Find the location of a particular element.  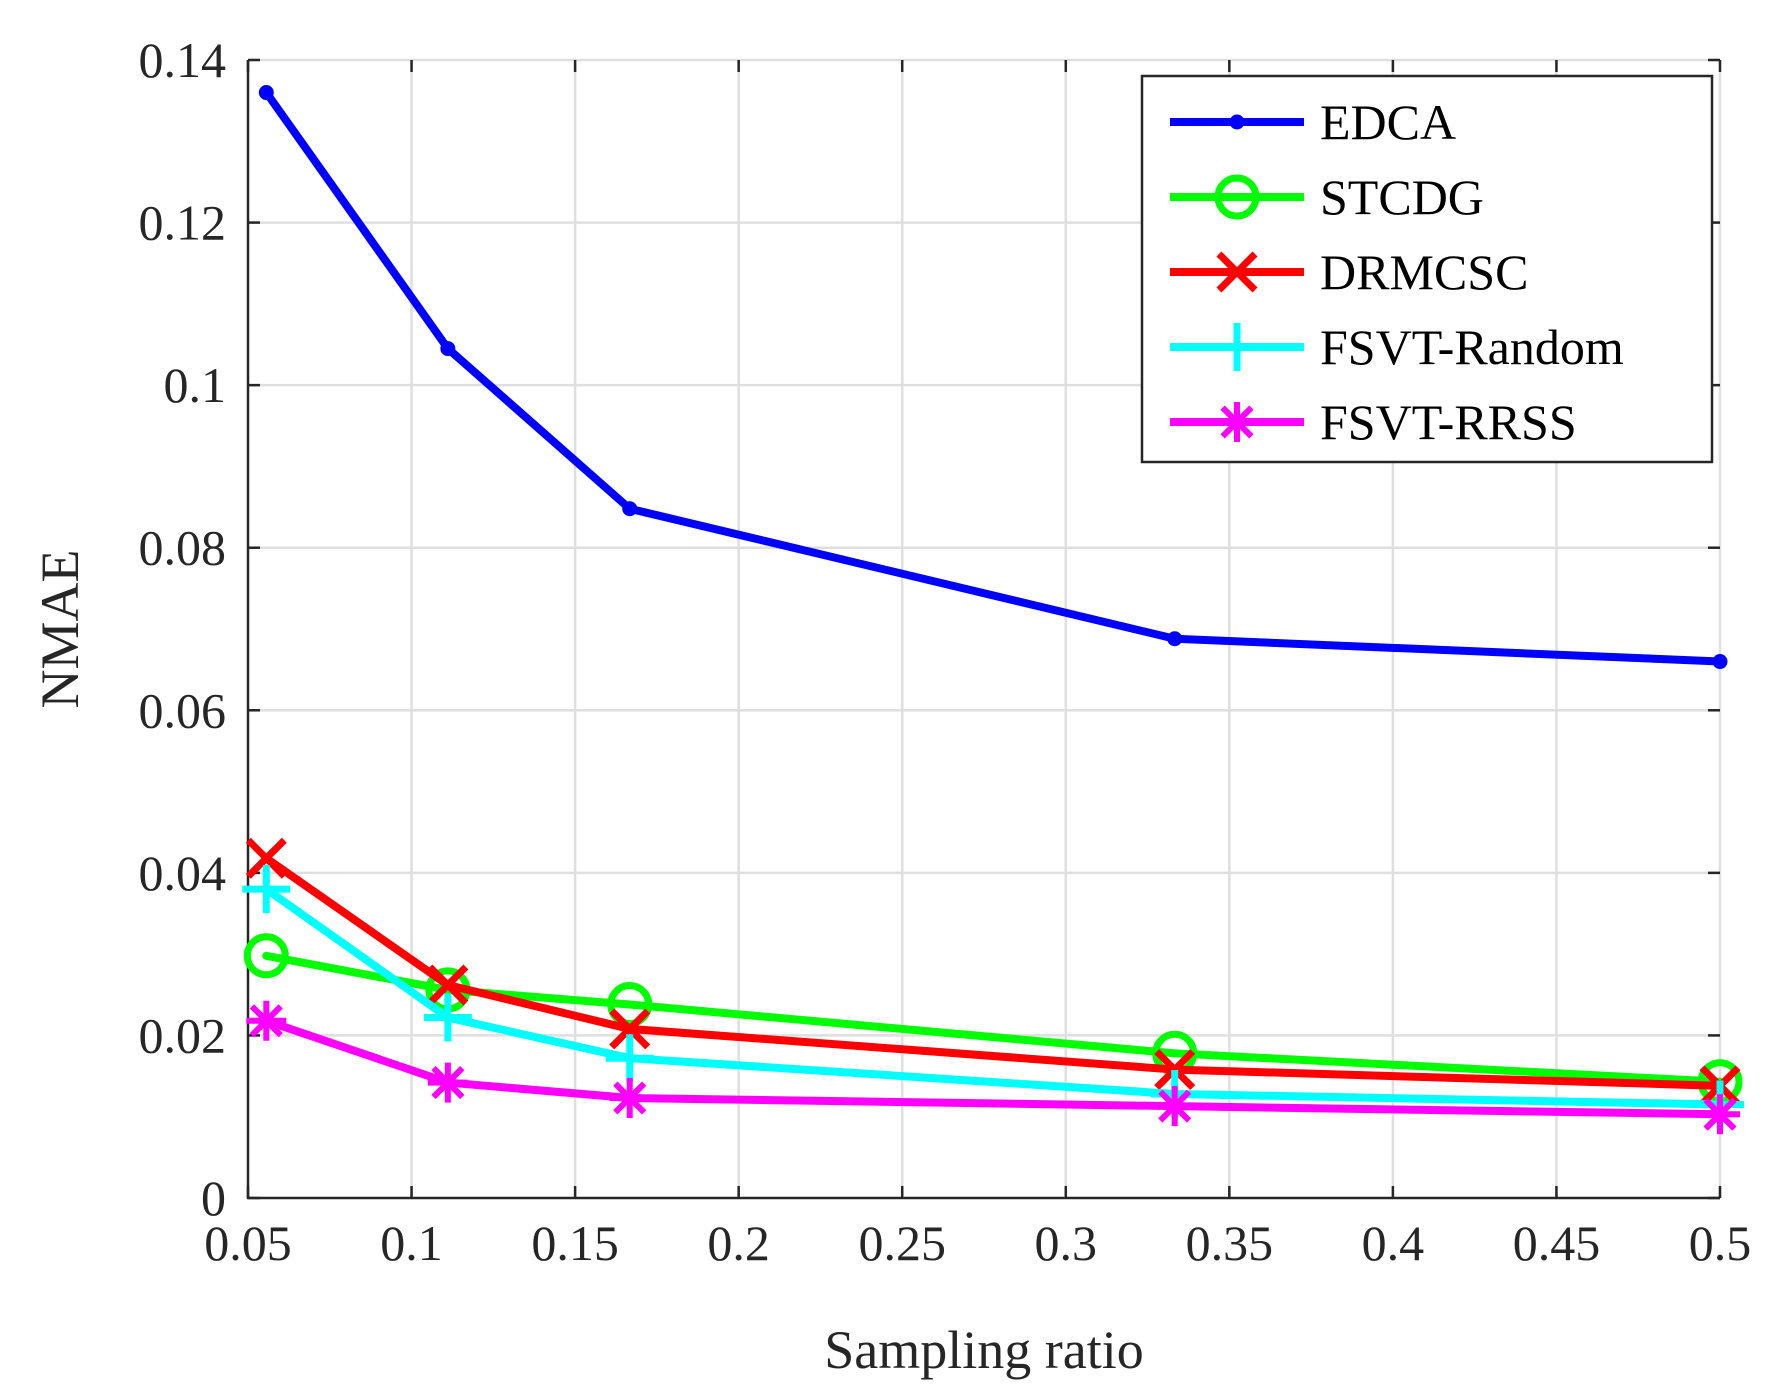

x-tick-label: 0.5 is located at coordinates (1720, 1243).